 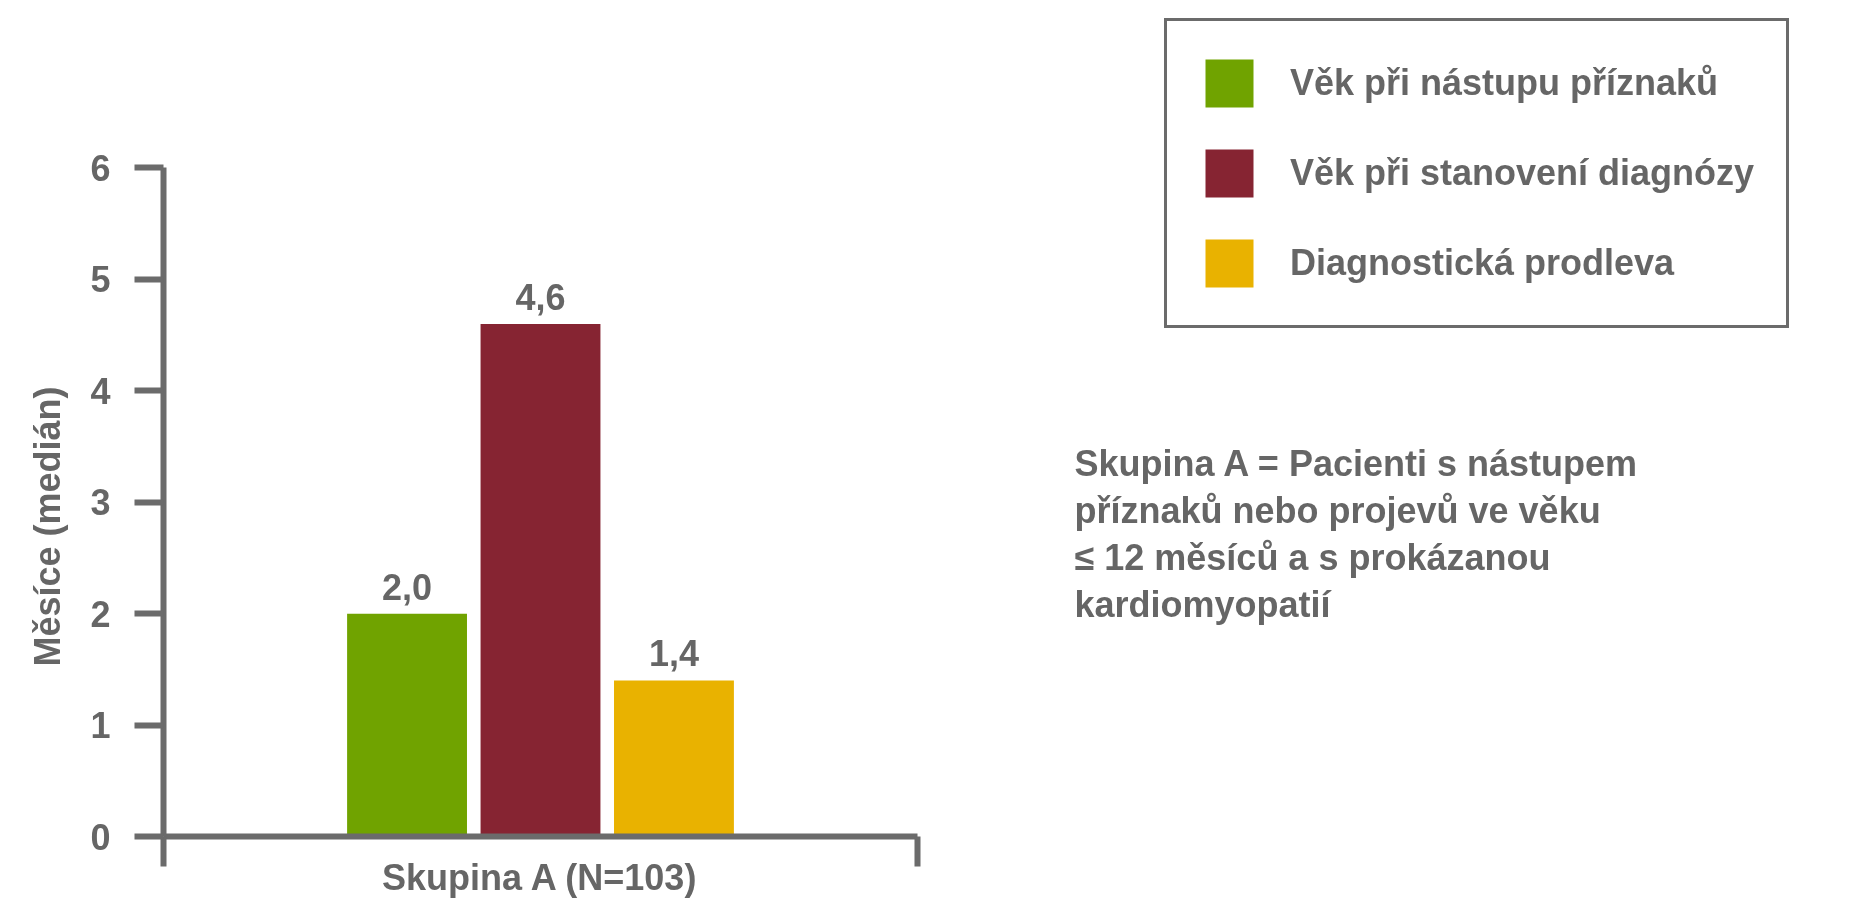 What do you see at coordinates (100, 503) in the screenshot?
I see `y-tick-label: 3` at bounding box center [100, 503].